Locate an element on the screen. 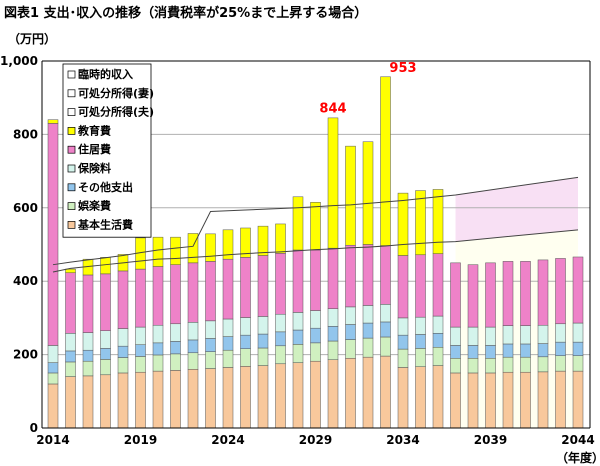 The image size is (600, 466). legend-label: 教育費 is located at coordinates (94, 130).